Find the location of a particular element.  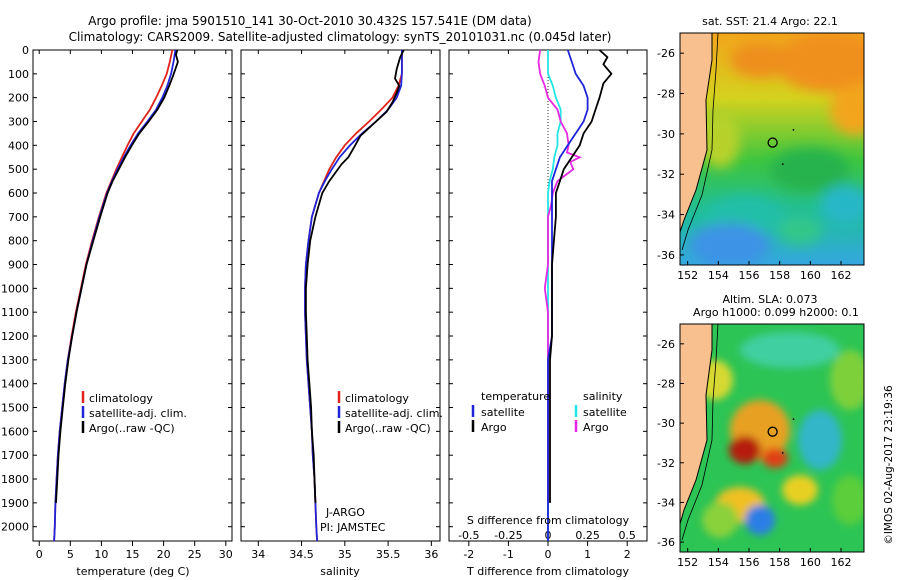

legend-title-temperature: temperature is located at coordinates (515, 396).